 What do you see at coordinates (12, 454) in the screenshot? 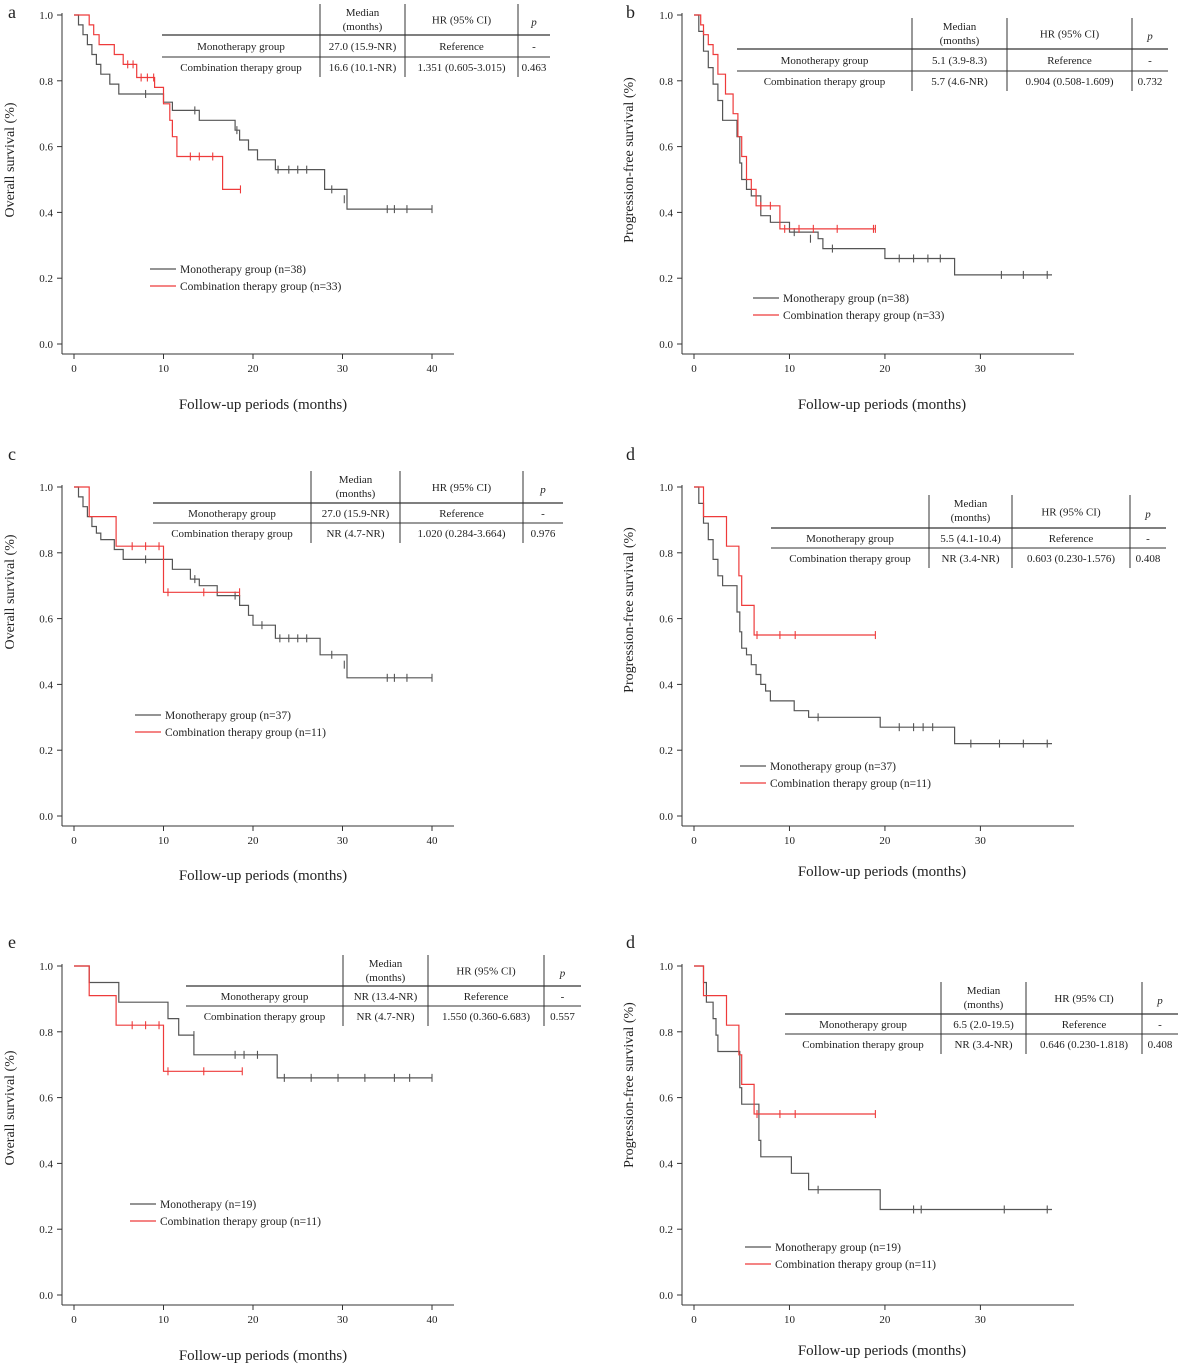
I see `panel-label: c` at bounding box center [12, 454].